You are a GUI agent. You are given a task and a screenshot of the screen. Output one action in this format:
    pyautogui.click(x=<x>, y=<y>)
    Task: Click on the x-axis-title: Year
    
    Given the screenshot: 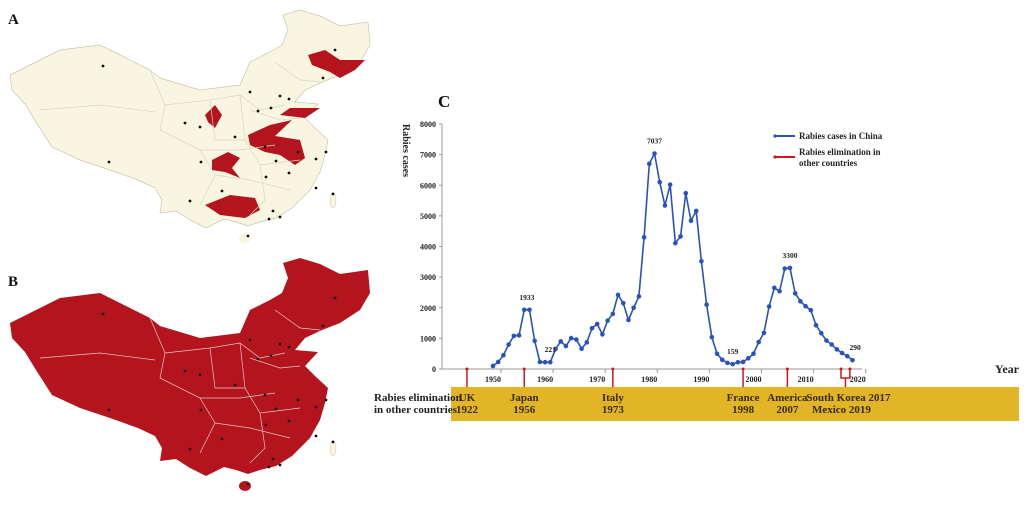 What is the action you would take?
    pyautogui.click(x=1007, y=369)
    